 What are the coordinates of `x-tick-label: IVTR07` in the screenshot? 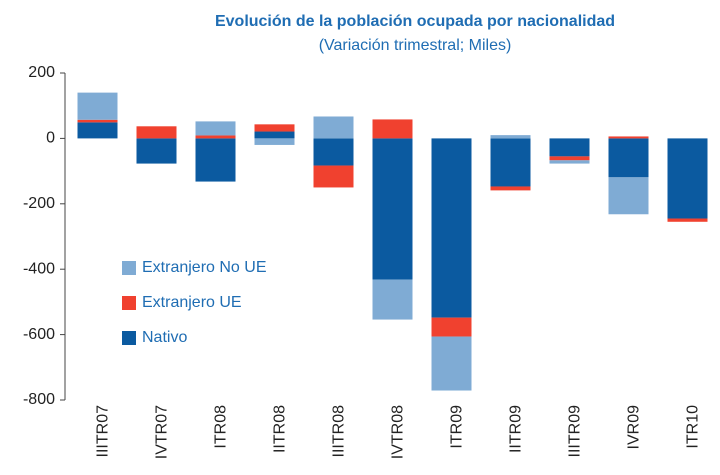 It's located at (162, 432).